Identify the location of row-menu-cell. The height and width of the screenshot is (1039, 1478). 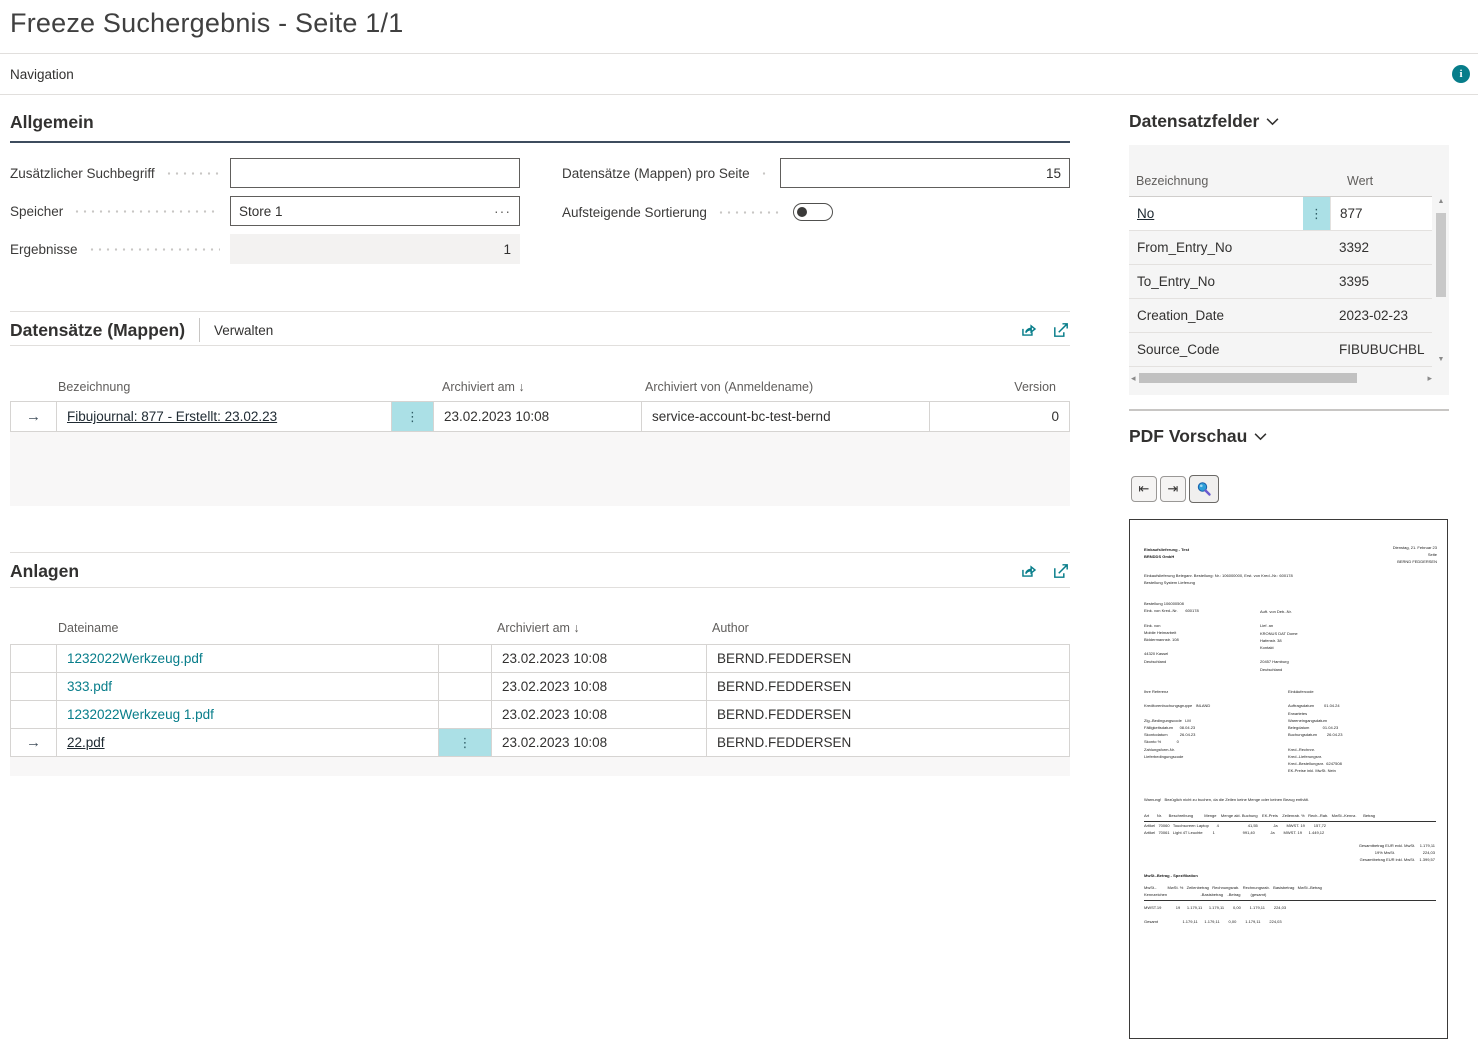
(464, 686).